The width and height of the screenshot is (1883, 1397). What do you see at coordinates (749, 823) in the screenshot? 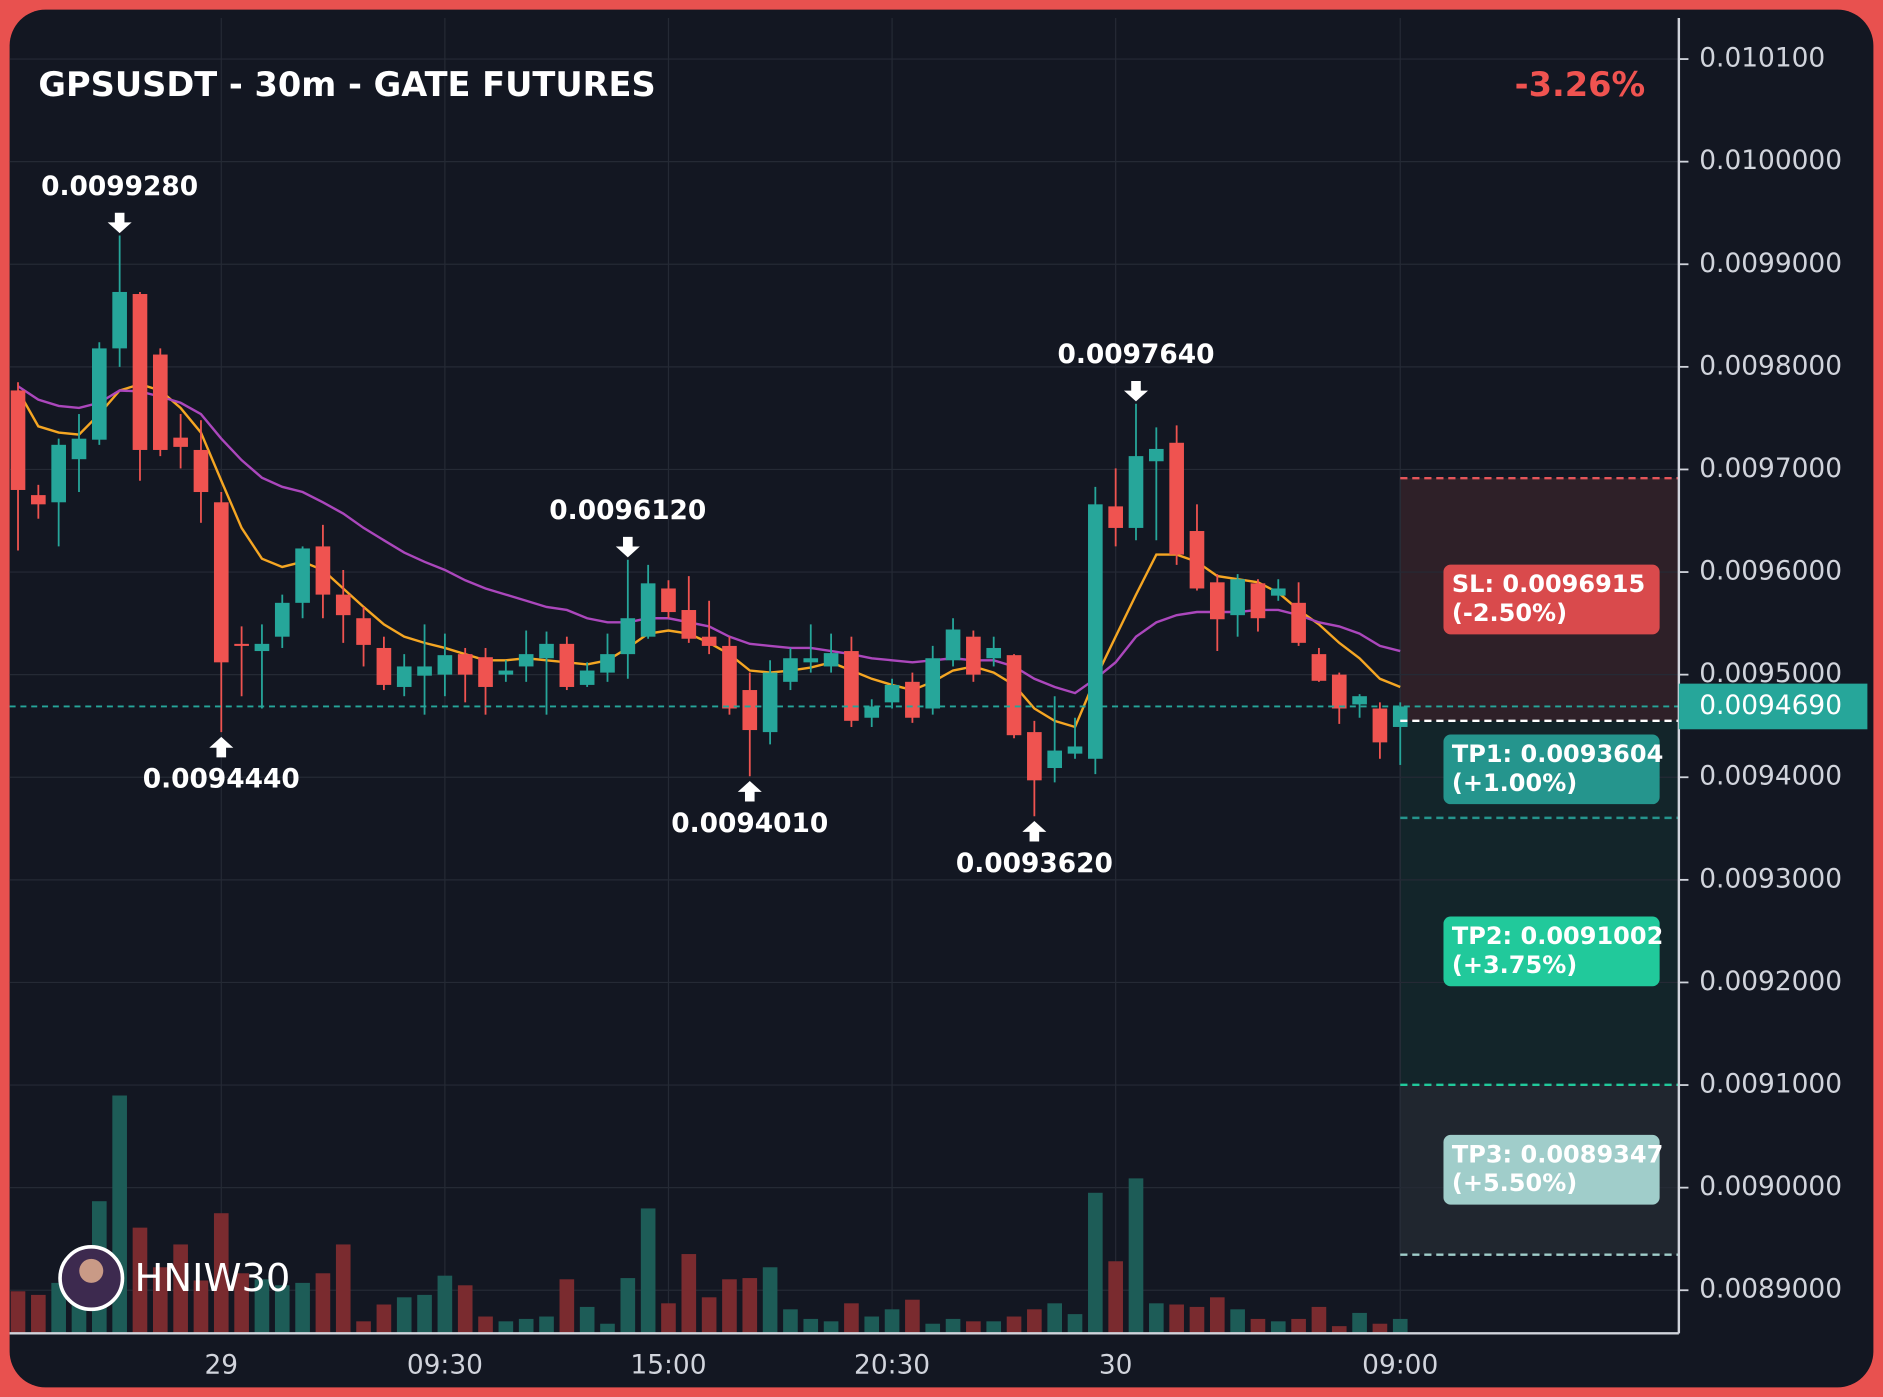
I see `extreme-label: 0.0094010` at bounding box center [749, 823].